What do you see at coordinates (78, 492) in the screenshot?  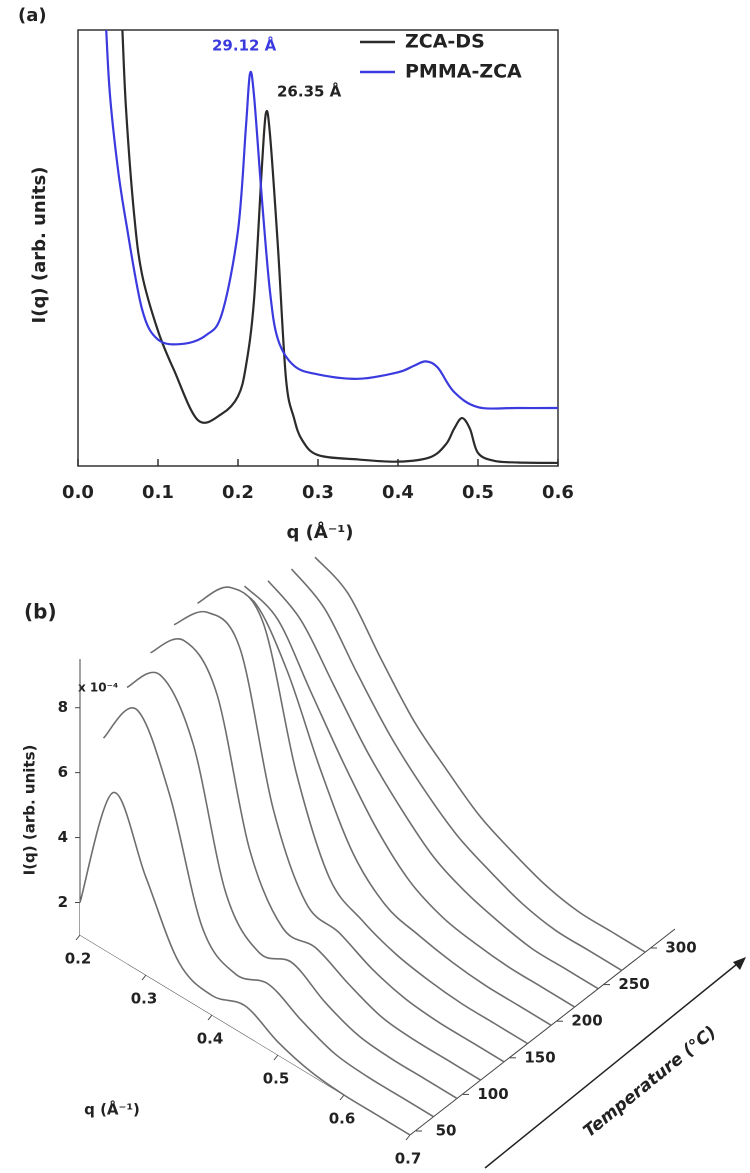 I see `x-tick-label: 0.0` at bounding box center [78, 492].